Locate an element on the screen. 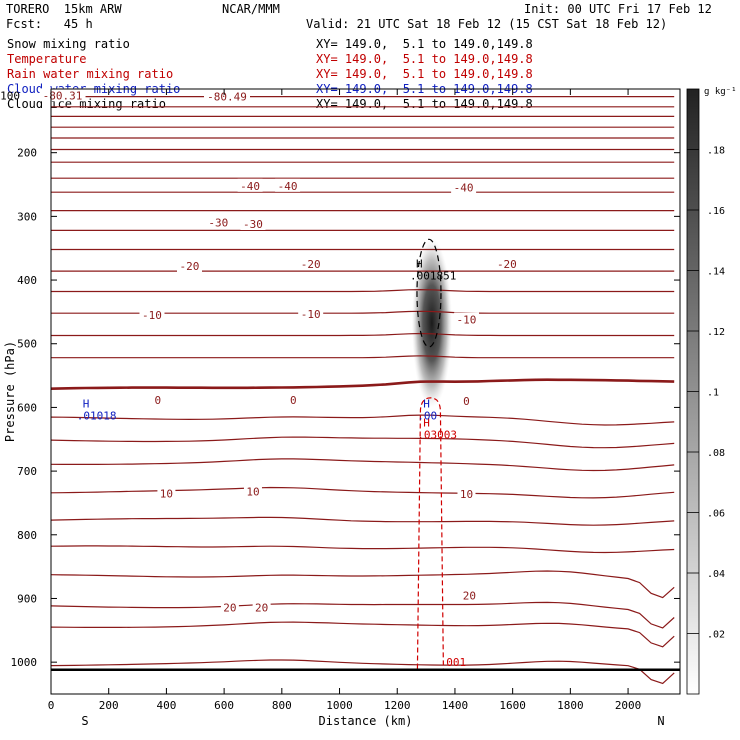 The width and height of the screenshot is (740, 740). snow-shading is located at coordinates (431, 323).